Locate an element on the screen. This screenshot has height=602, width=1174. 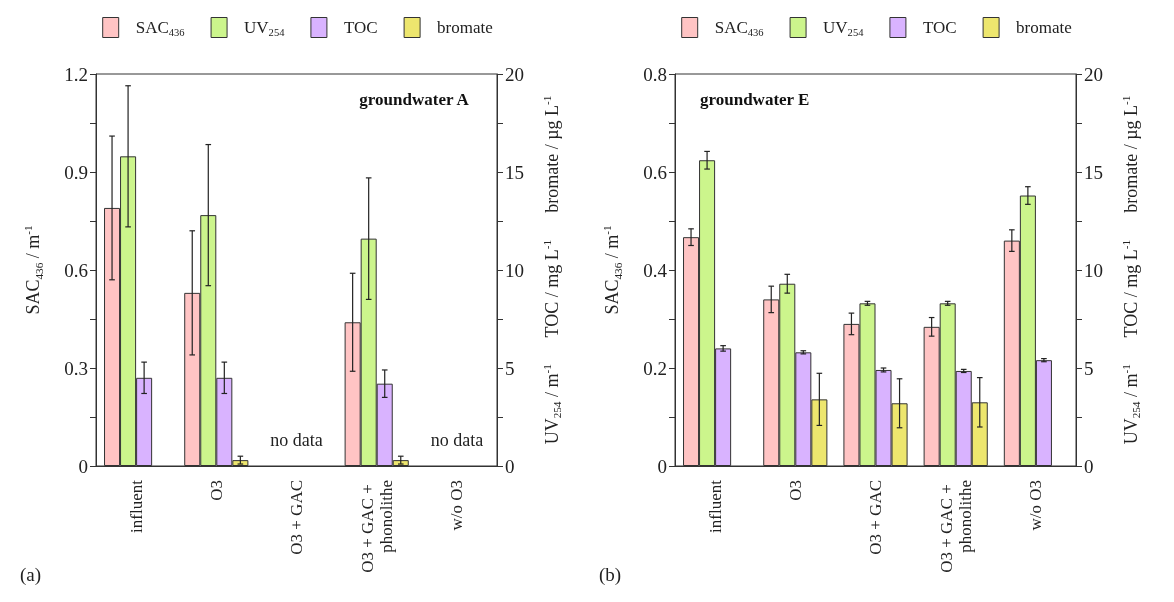
y-tick-label: 0.9 is located at coordinates (76, 172).